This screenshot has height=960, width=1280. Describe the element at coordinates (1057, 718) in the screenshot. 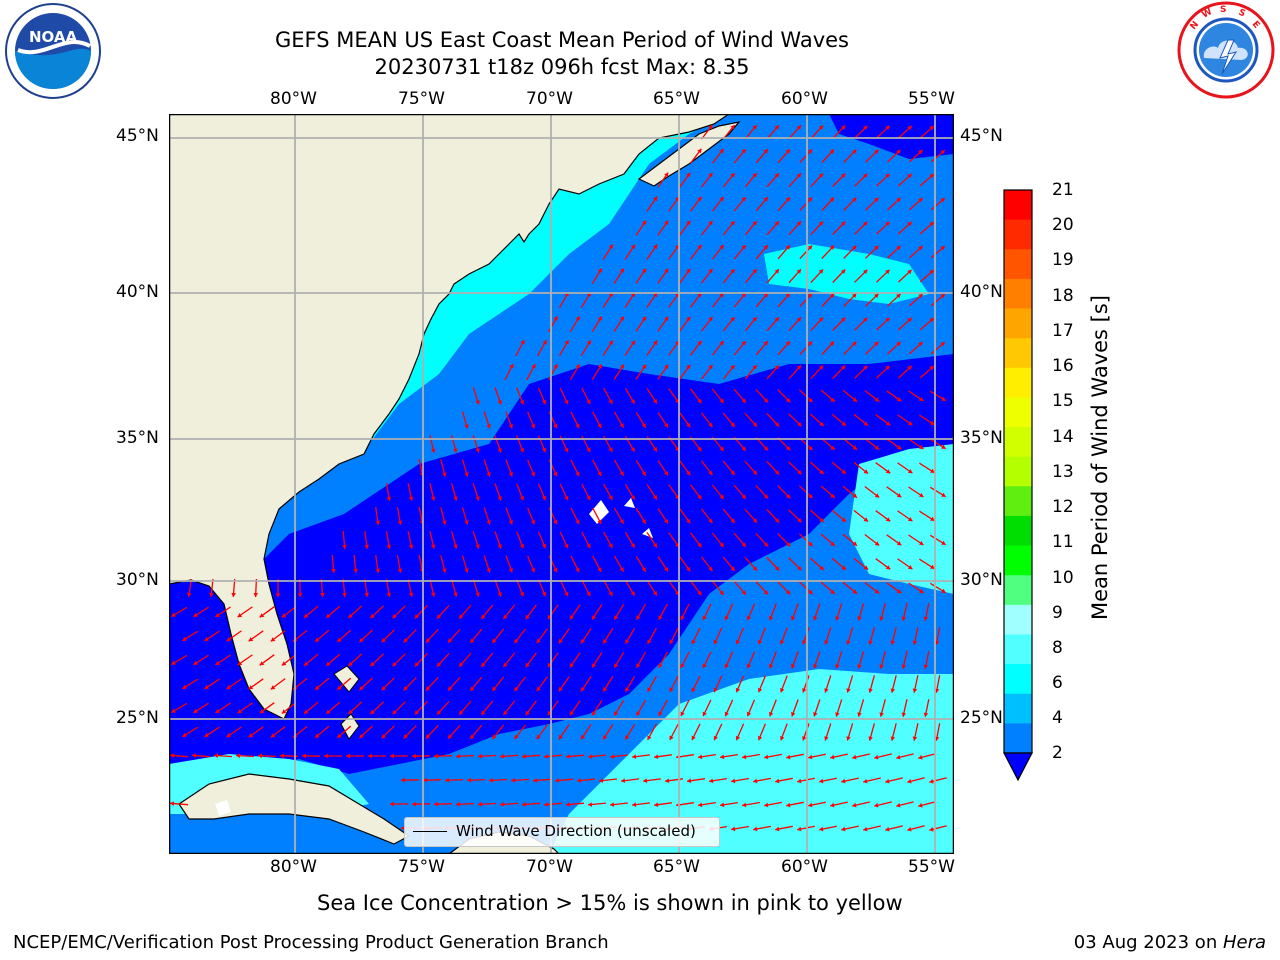

I see `colorbar-label-4: 4` at that location.